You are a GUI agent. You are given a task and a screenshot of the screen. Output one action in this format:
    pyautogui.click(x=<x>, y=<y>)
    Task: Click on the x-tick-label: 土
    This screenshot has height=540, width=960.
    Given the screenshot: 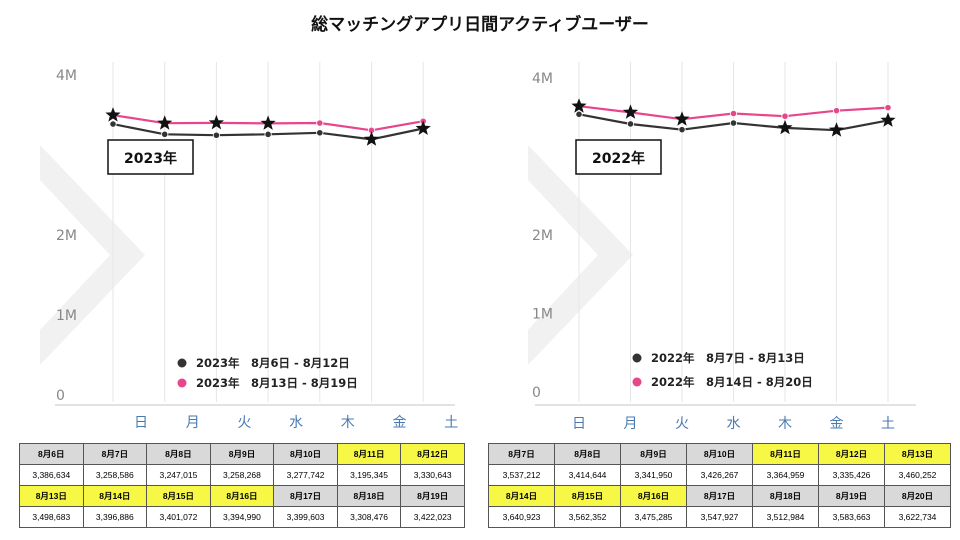 What is the action you would take?
    pyautogui.click(x=451, y=423)
    